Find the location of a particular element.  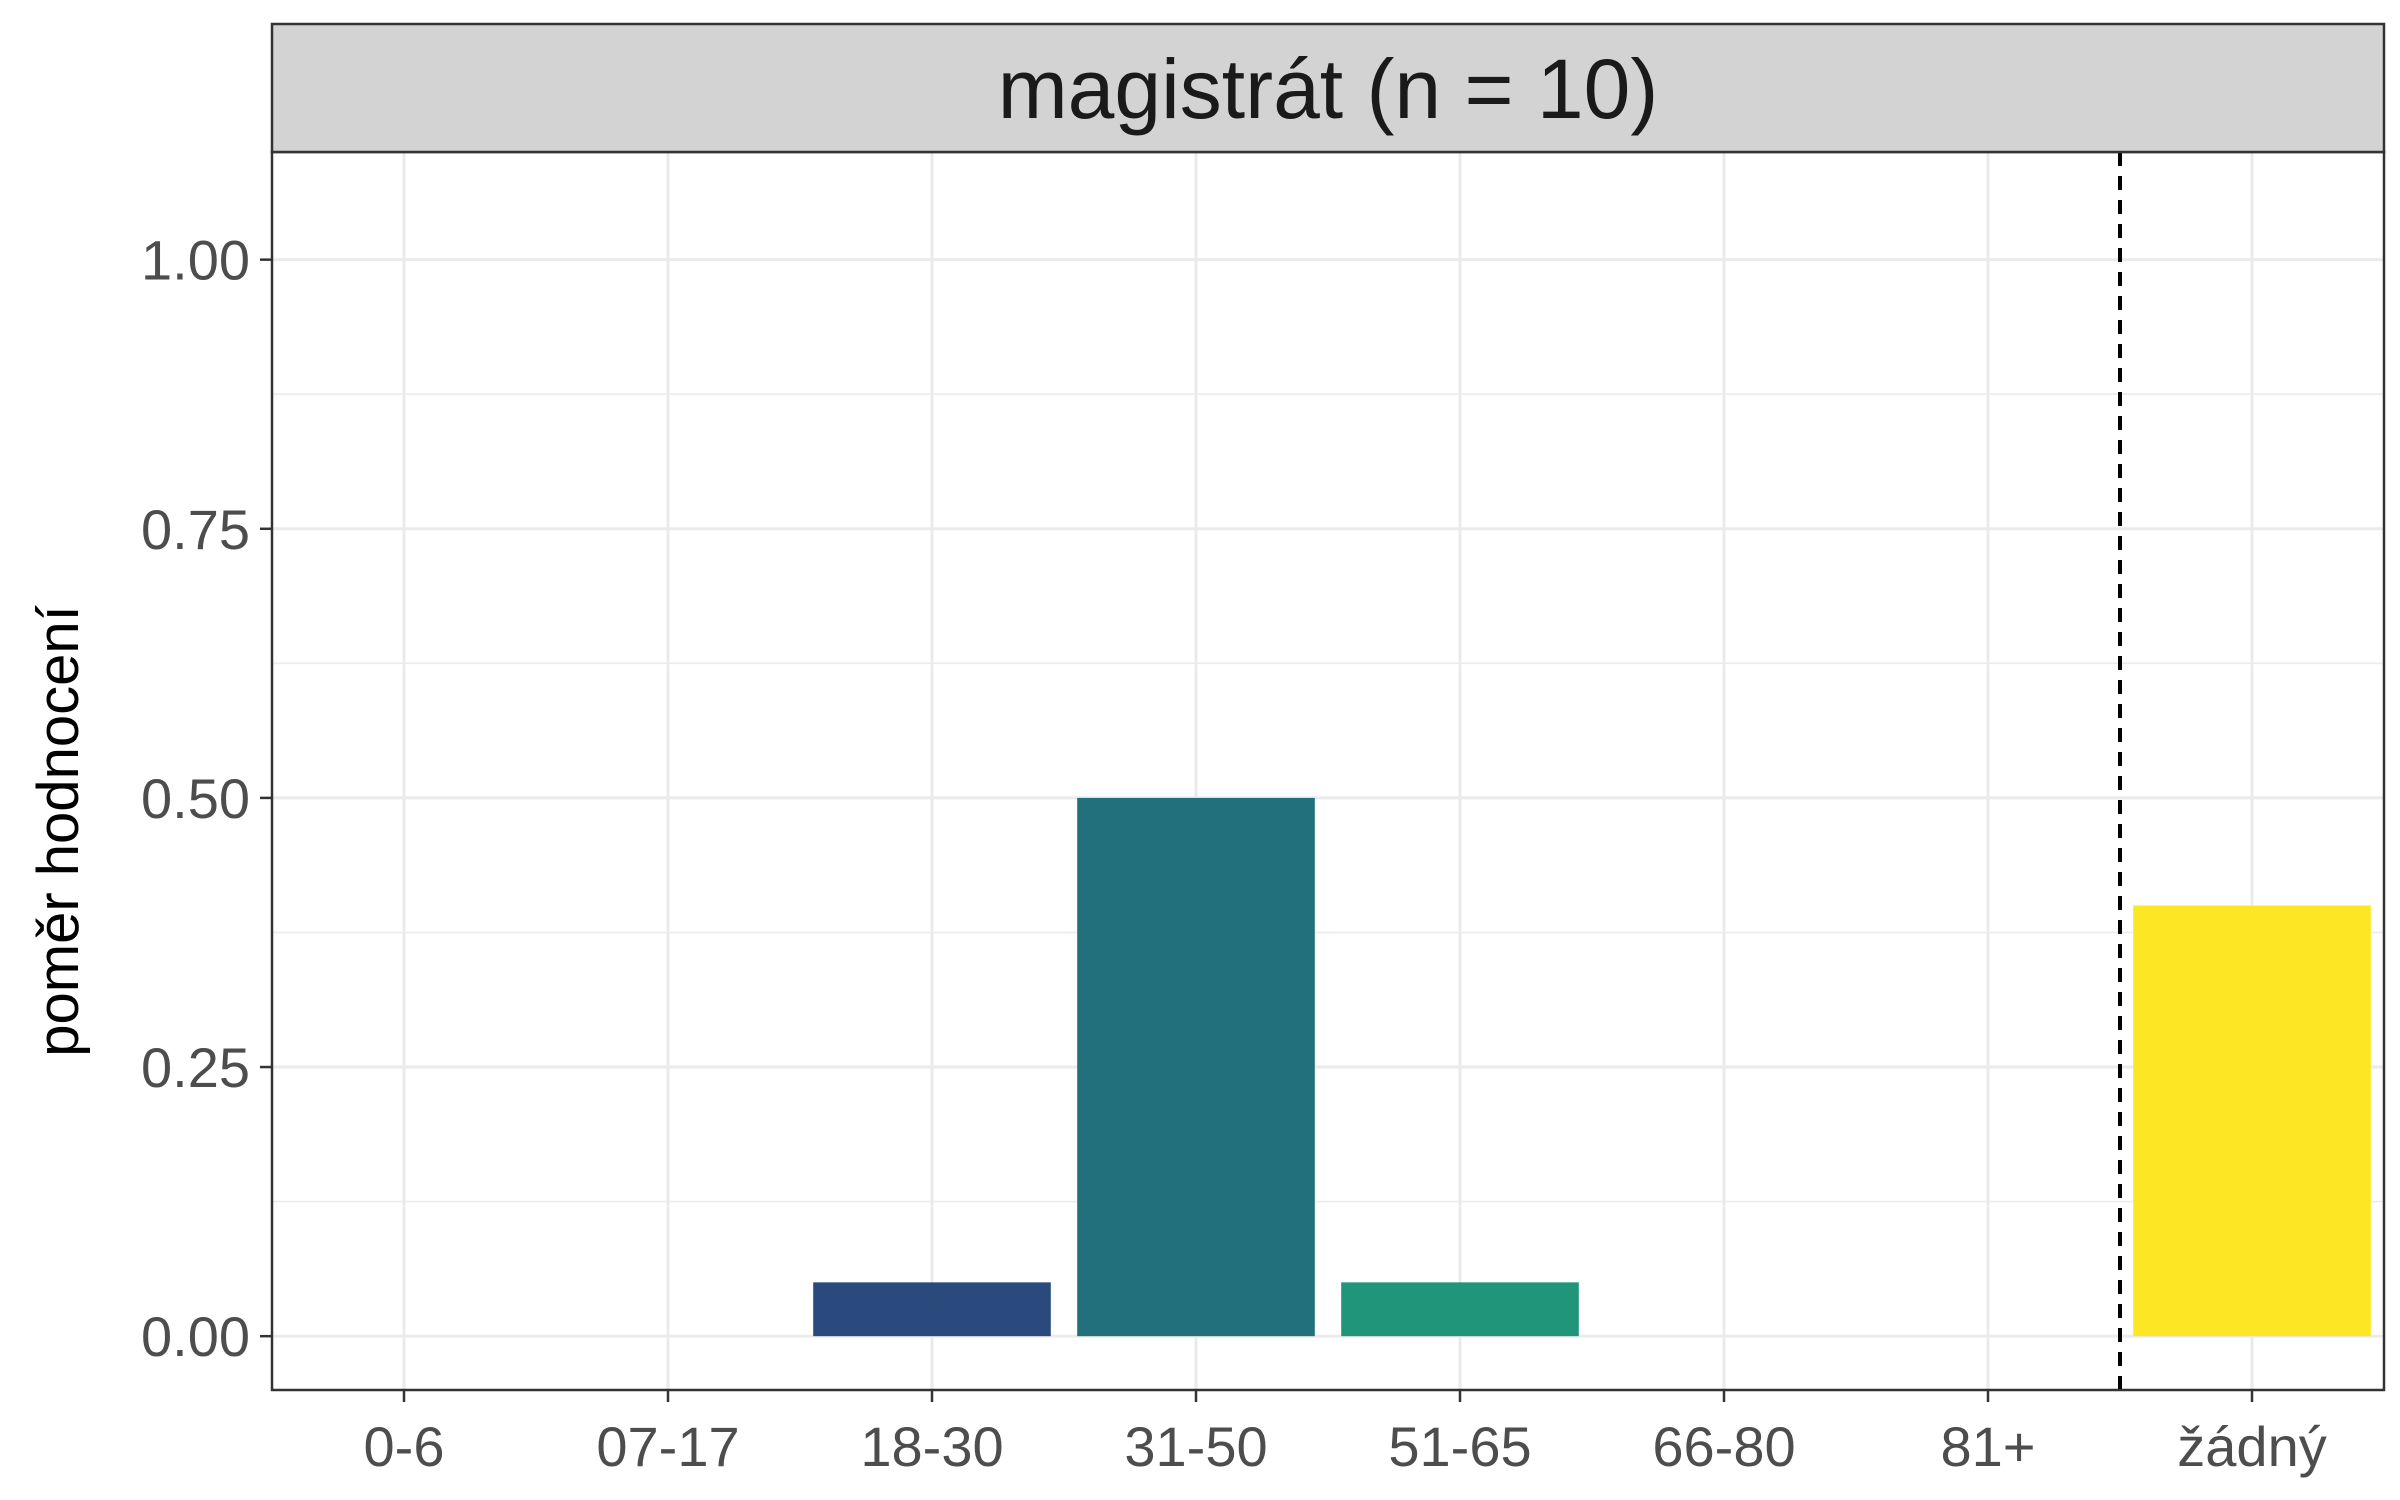

y-axis-title: poměr hodnocení is located at coordinates (58, 830).